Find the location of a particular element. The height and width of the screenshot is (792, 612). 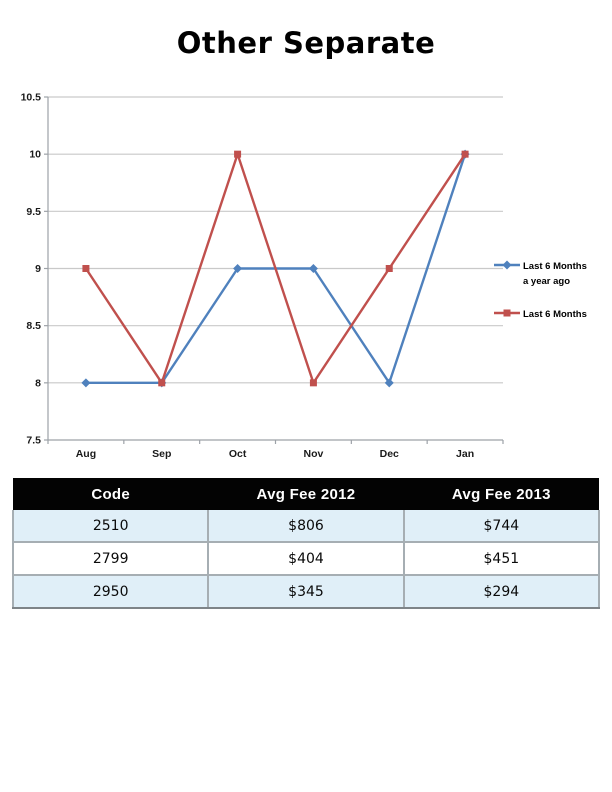

table-row: 2799 $404 $451 is located at coordinates (306, 558).